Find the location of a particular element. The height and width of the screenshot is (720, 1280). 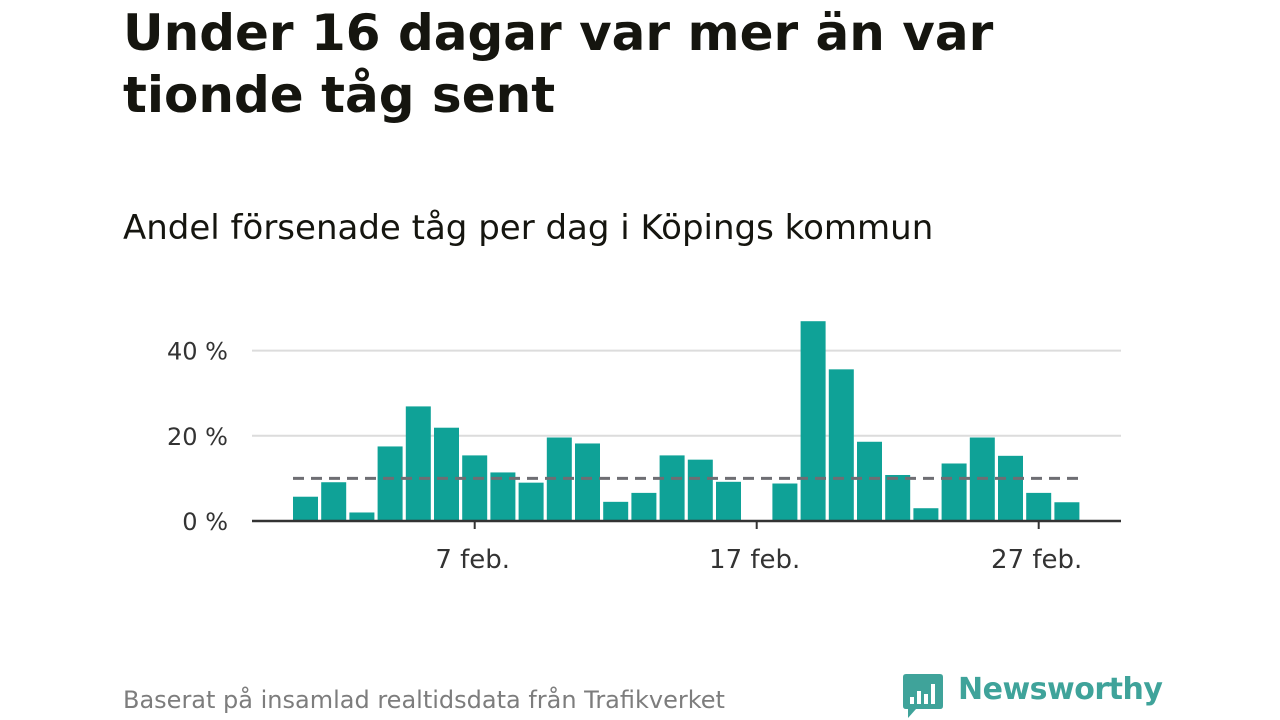

gridlines is located at coordinates (686, 393).